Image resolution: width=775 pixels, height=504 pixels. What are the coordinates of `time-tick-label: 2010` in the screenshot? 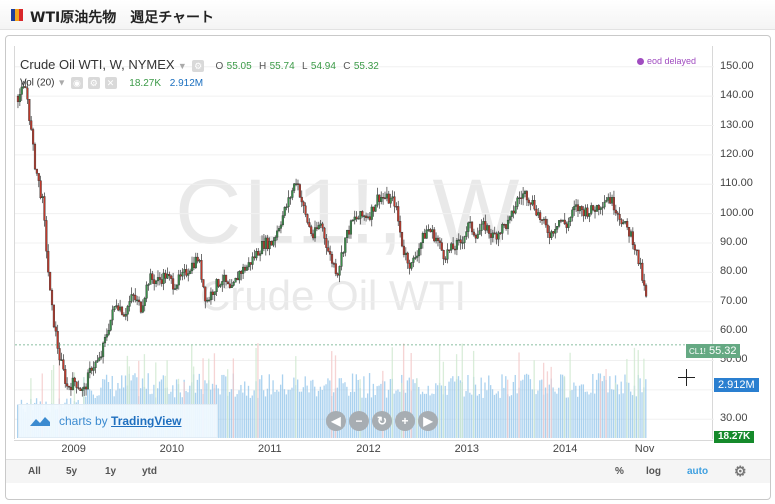 It's located at (172, 449).